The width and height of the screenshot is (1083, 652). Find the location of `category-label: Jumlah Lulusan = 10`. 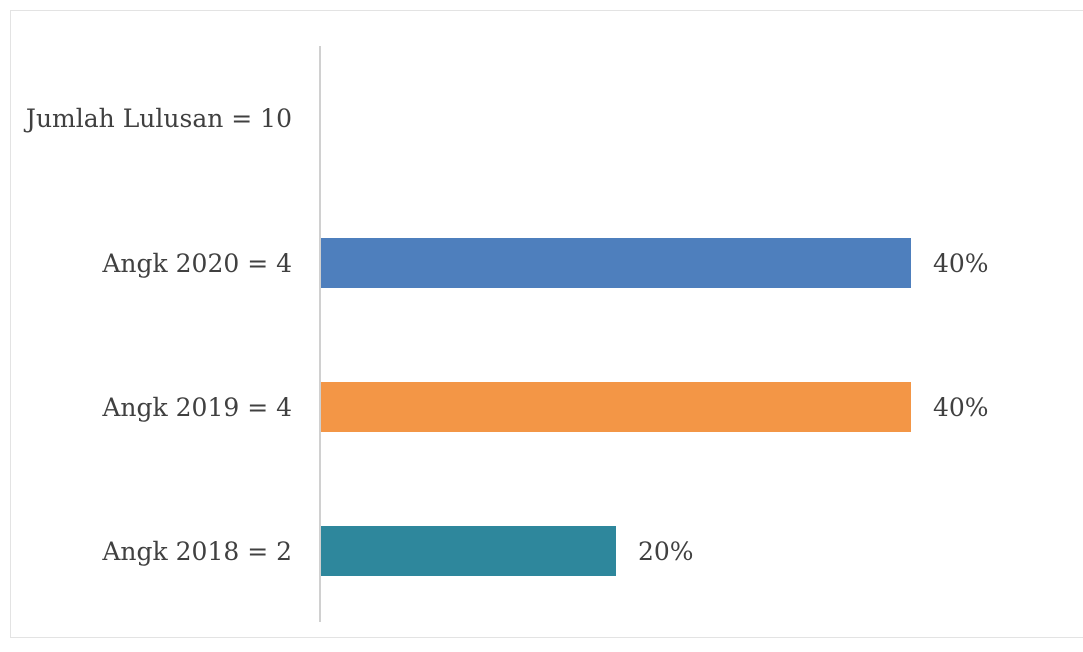

category-label: Jumlah Lulusan = 10 is located at coordinates (157, 118).